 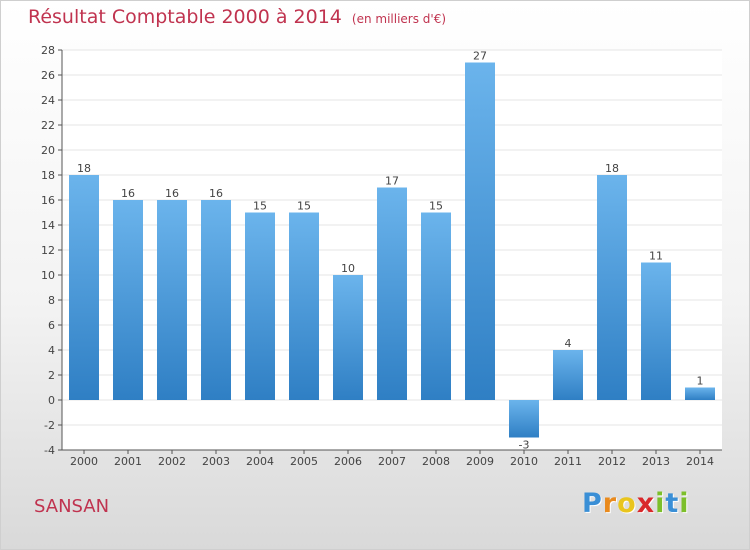 What do you see at coordinates (592, 503) in the screenshot?
I see `logo-letter: P` at bounding box center [592, 503].